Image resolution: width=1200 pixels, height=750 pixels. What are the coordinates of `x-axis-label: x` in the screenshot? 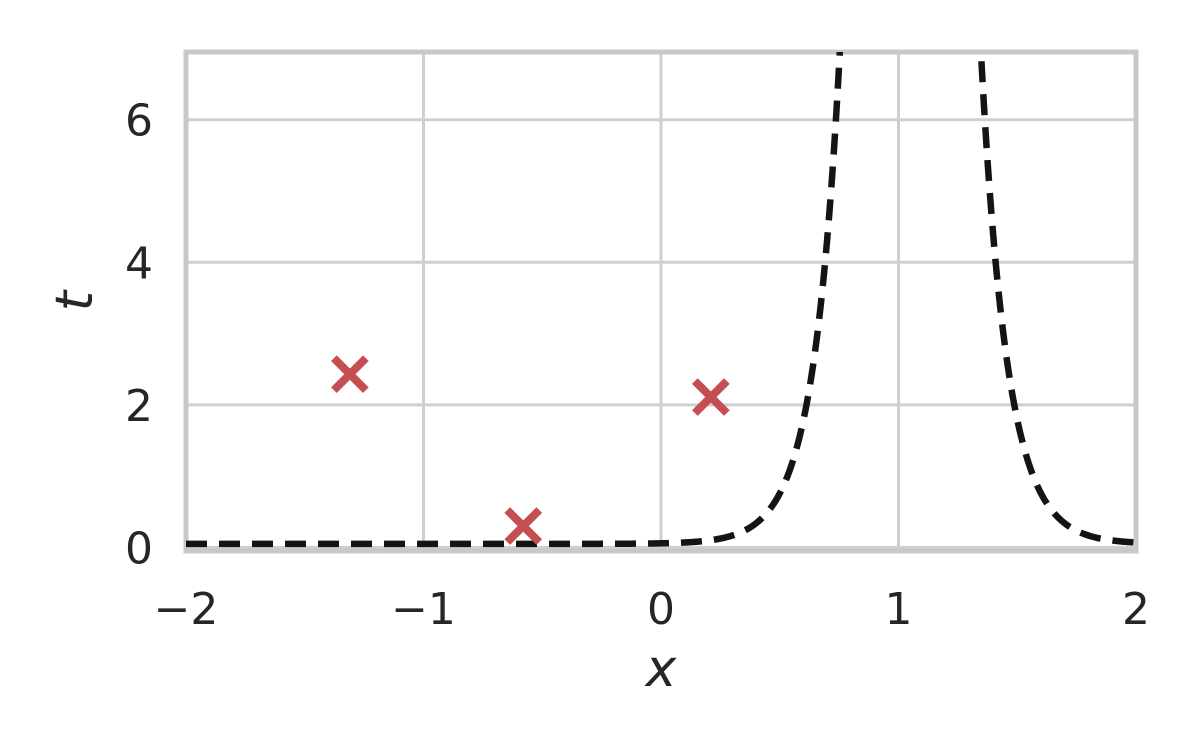 It's located at (661, 669).